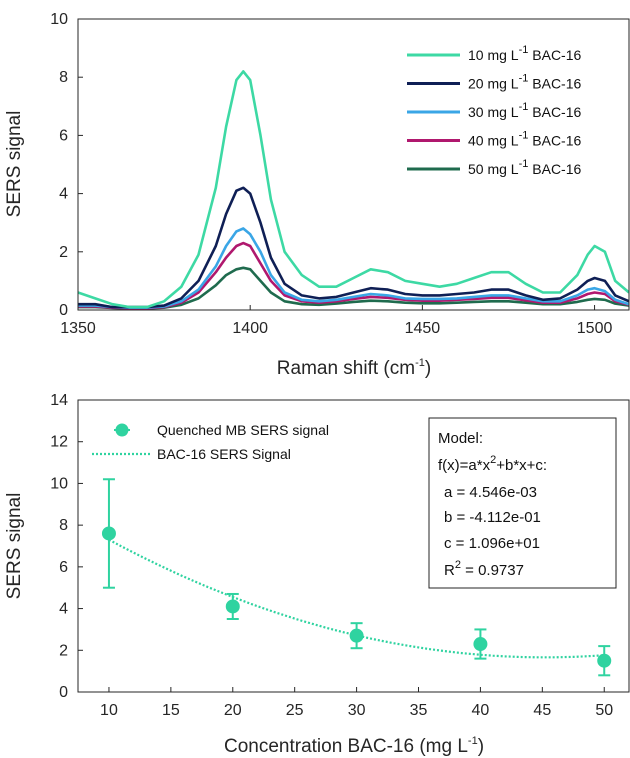  Describe the element at coordinates (63, 310) in the screenshot. I see `top-y-tick-label-0: 0` at that location.